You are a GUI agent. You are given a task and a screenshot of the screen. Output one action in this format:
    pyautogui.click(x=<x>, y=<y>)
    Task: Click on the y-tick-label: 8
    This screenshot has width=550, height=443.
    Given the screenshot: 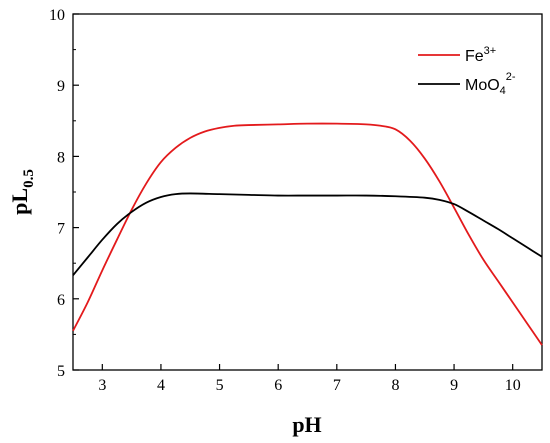 What is the action you would take?
    pyautogui.click(x=61, y=157)
    